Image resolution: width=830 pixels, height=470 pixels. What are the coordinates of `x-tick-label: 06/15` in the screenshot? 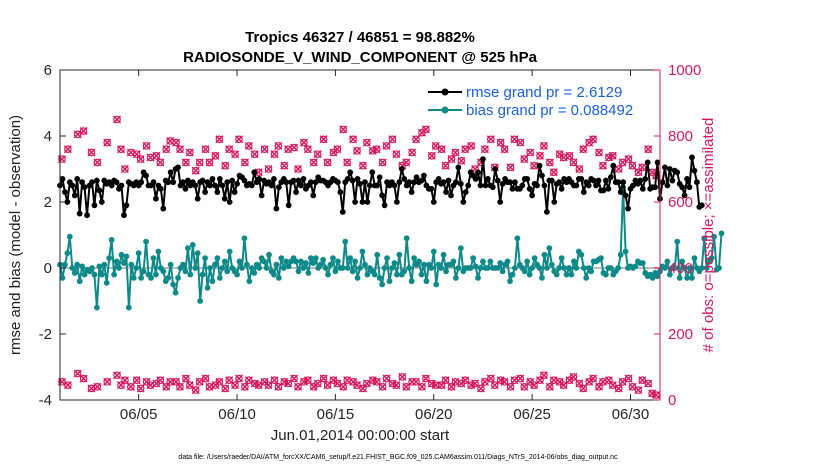 It's located at (336, 414).